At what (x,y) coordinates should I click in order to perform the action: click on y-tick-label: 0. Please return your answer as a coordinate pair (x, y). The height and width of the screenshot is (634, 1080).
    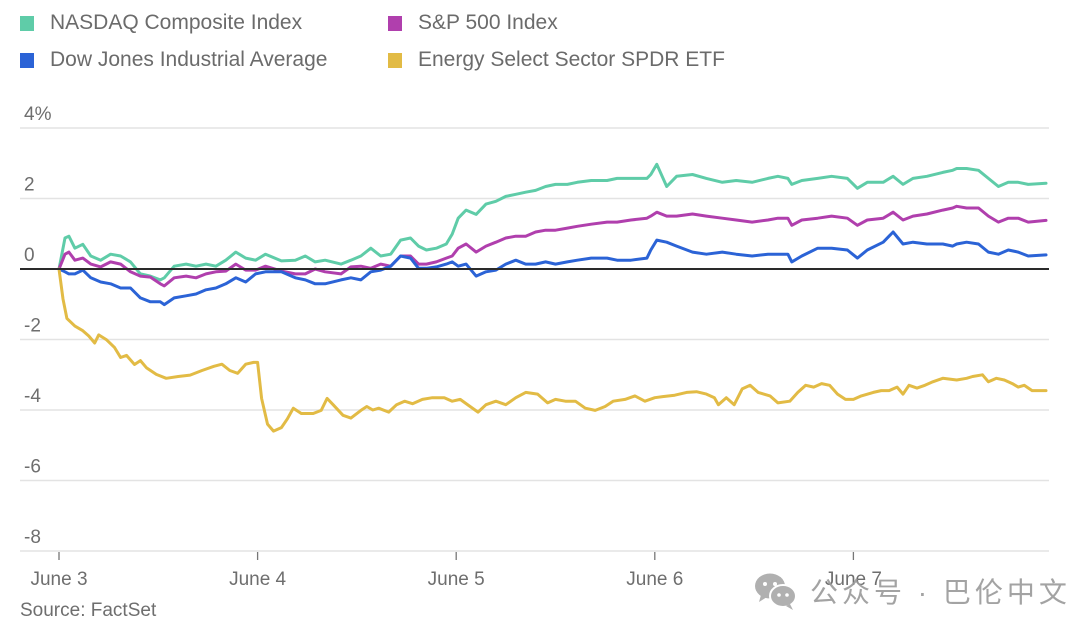
    Looking at the image, I should click on (29, 255).